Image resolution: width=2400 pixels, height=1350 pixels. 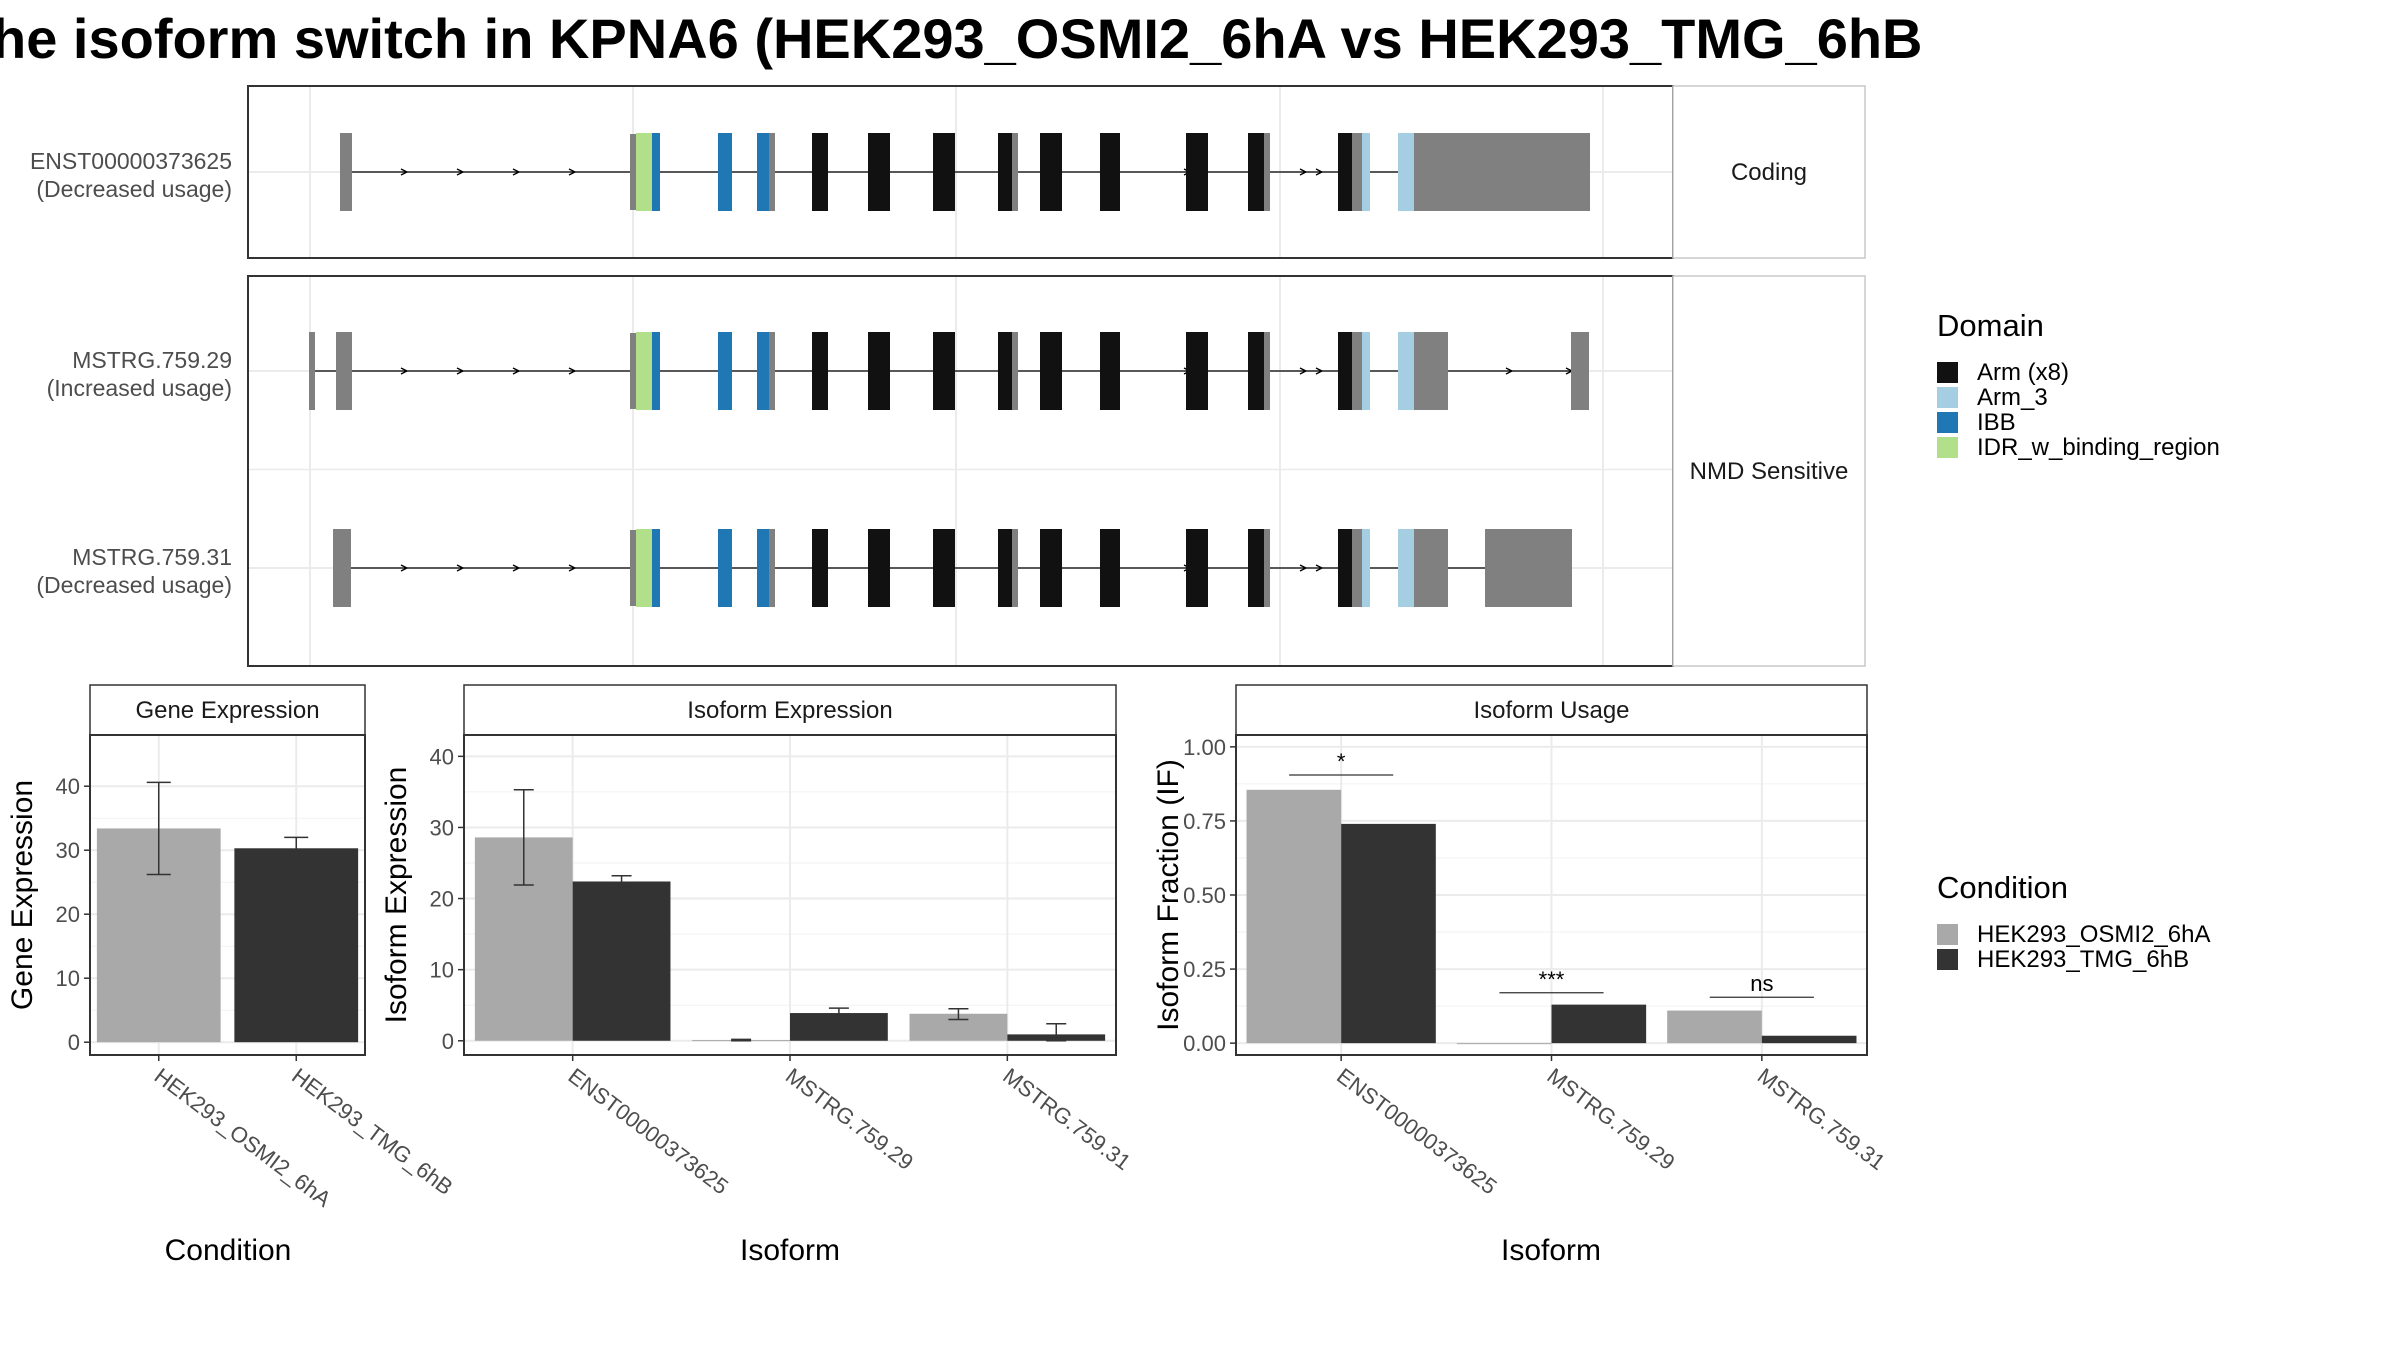 I want to click on transcript-usage-label: (Decreased usage), so click(x=134, y=189).